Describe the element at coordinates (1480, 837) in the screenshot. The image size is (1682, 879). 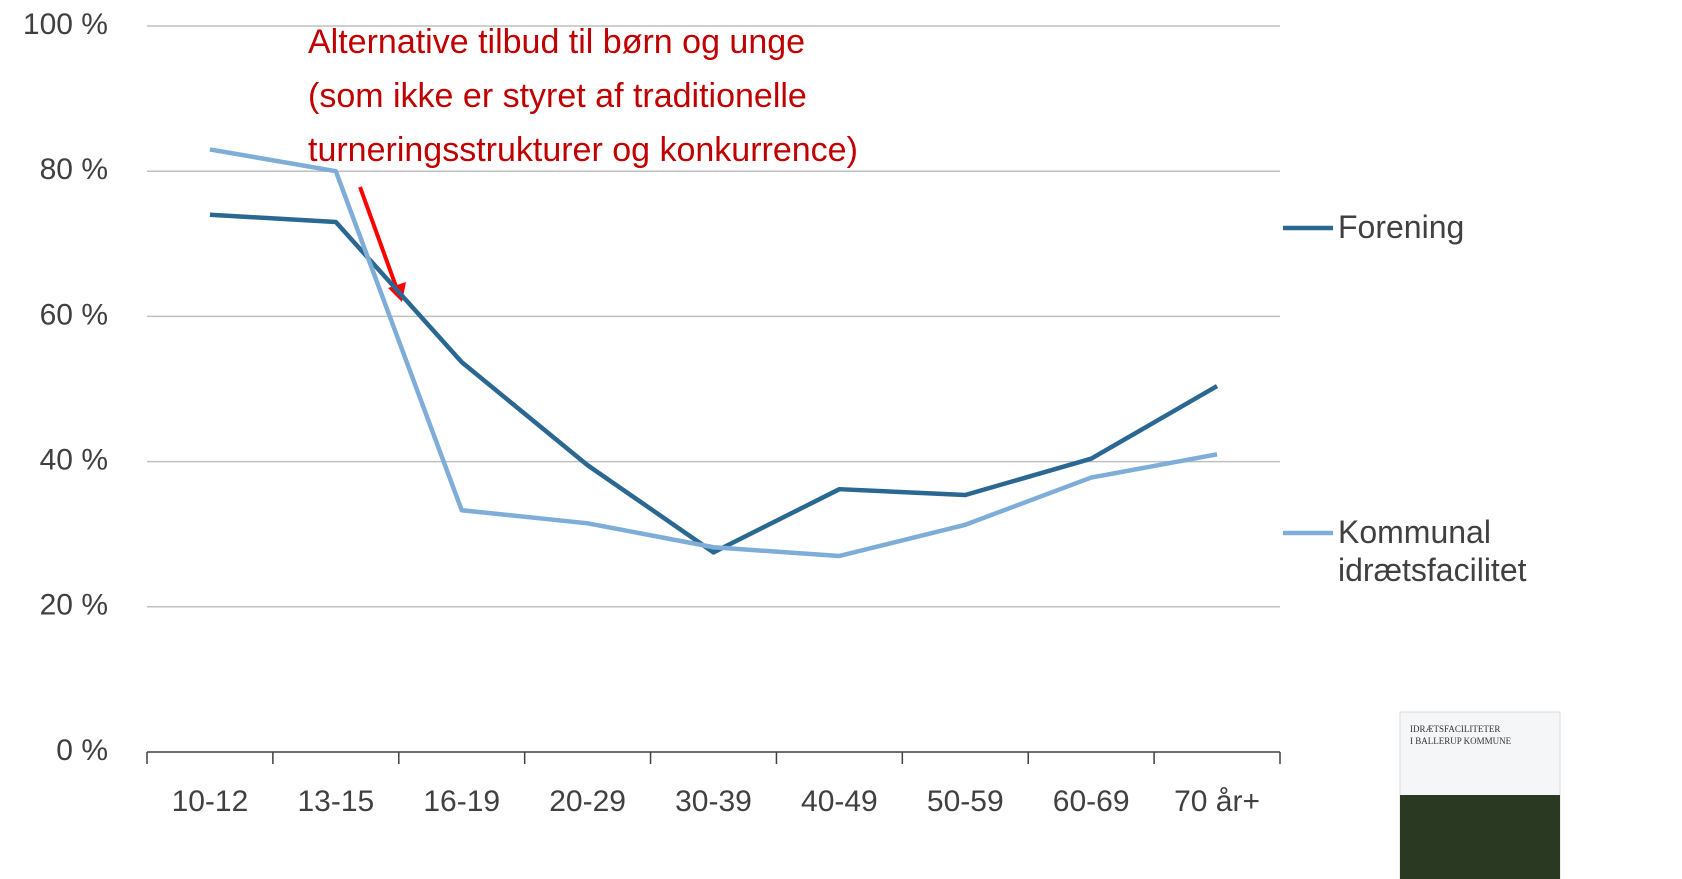
I see `thumbnail-photo` at that location.